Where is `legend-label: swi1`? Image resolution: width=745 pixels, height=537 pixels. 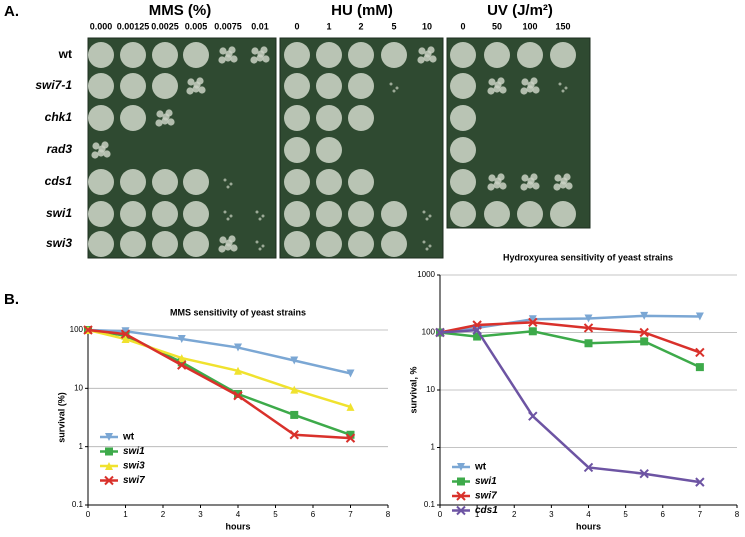
legend-label: swi1 is located at coordinates (134, 451).